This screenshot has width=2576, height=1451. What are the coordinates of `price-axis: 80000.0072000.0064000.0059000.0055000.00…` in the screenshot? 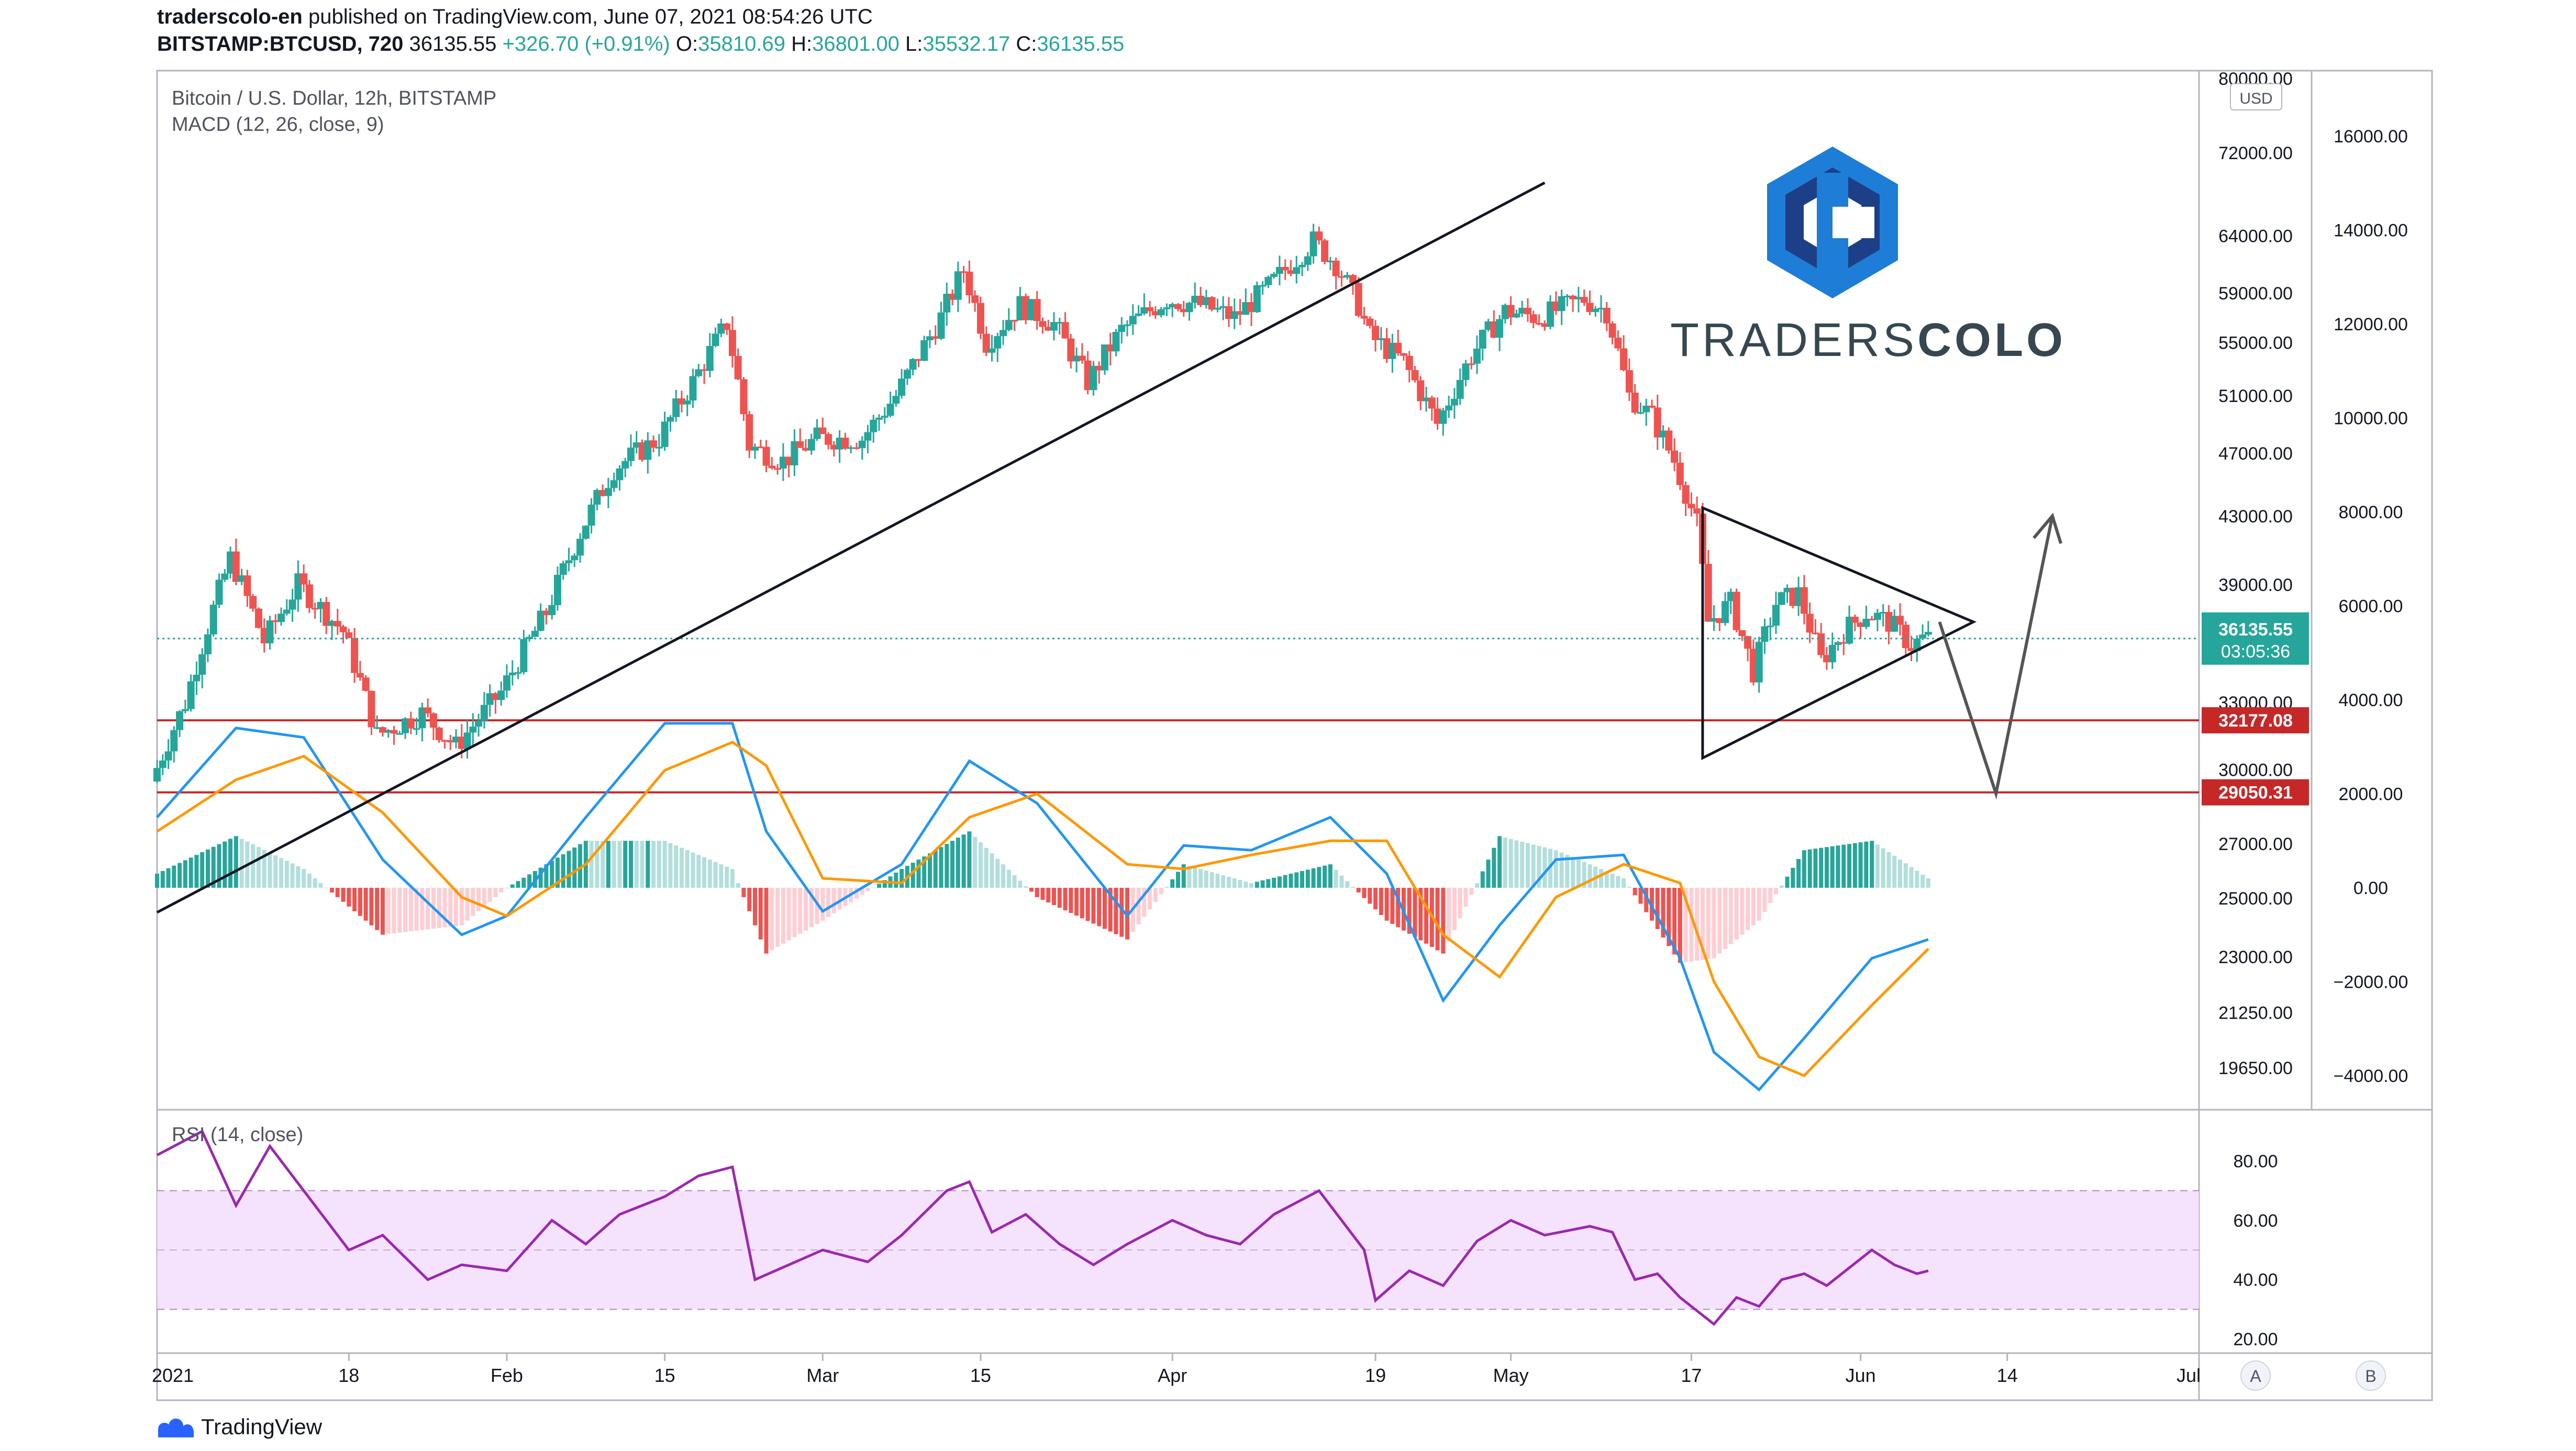 It's located at (2255, 573).